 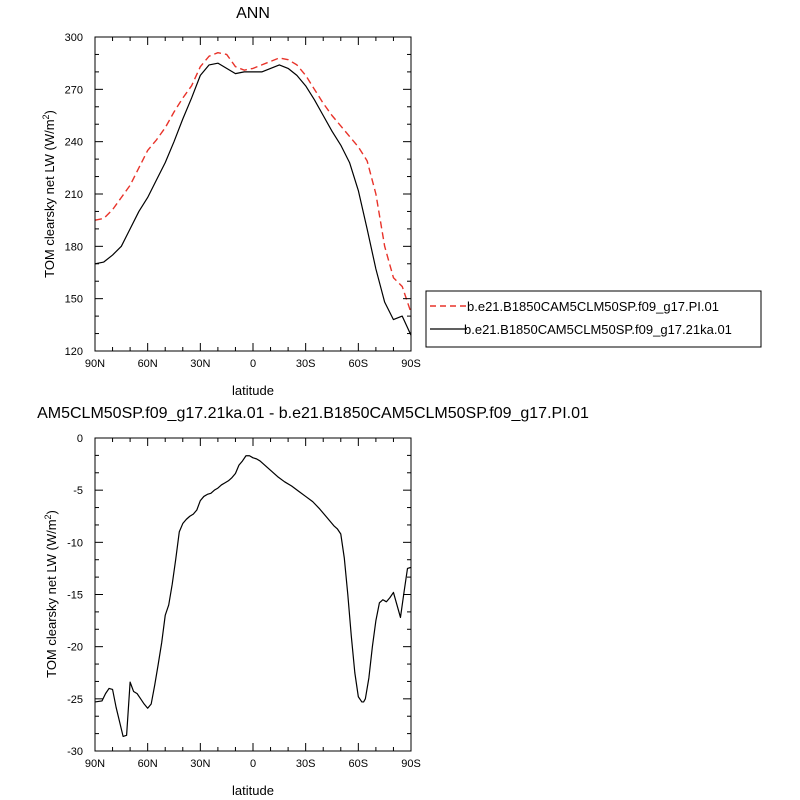 I want to click on bottom-y-axis-title: TOM clearsky net LW (W/m2), so click(x=51, y=594).